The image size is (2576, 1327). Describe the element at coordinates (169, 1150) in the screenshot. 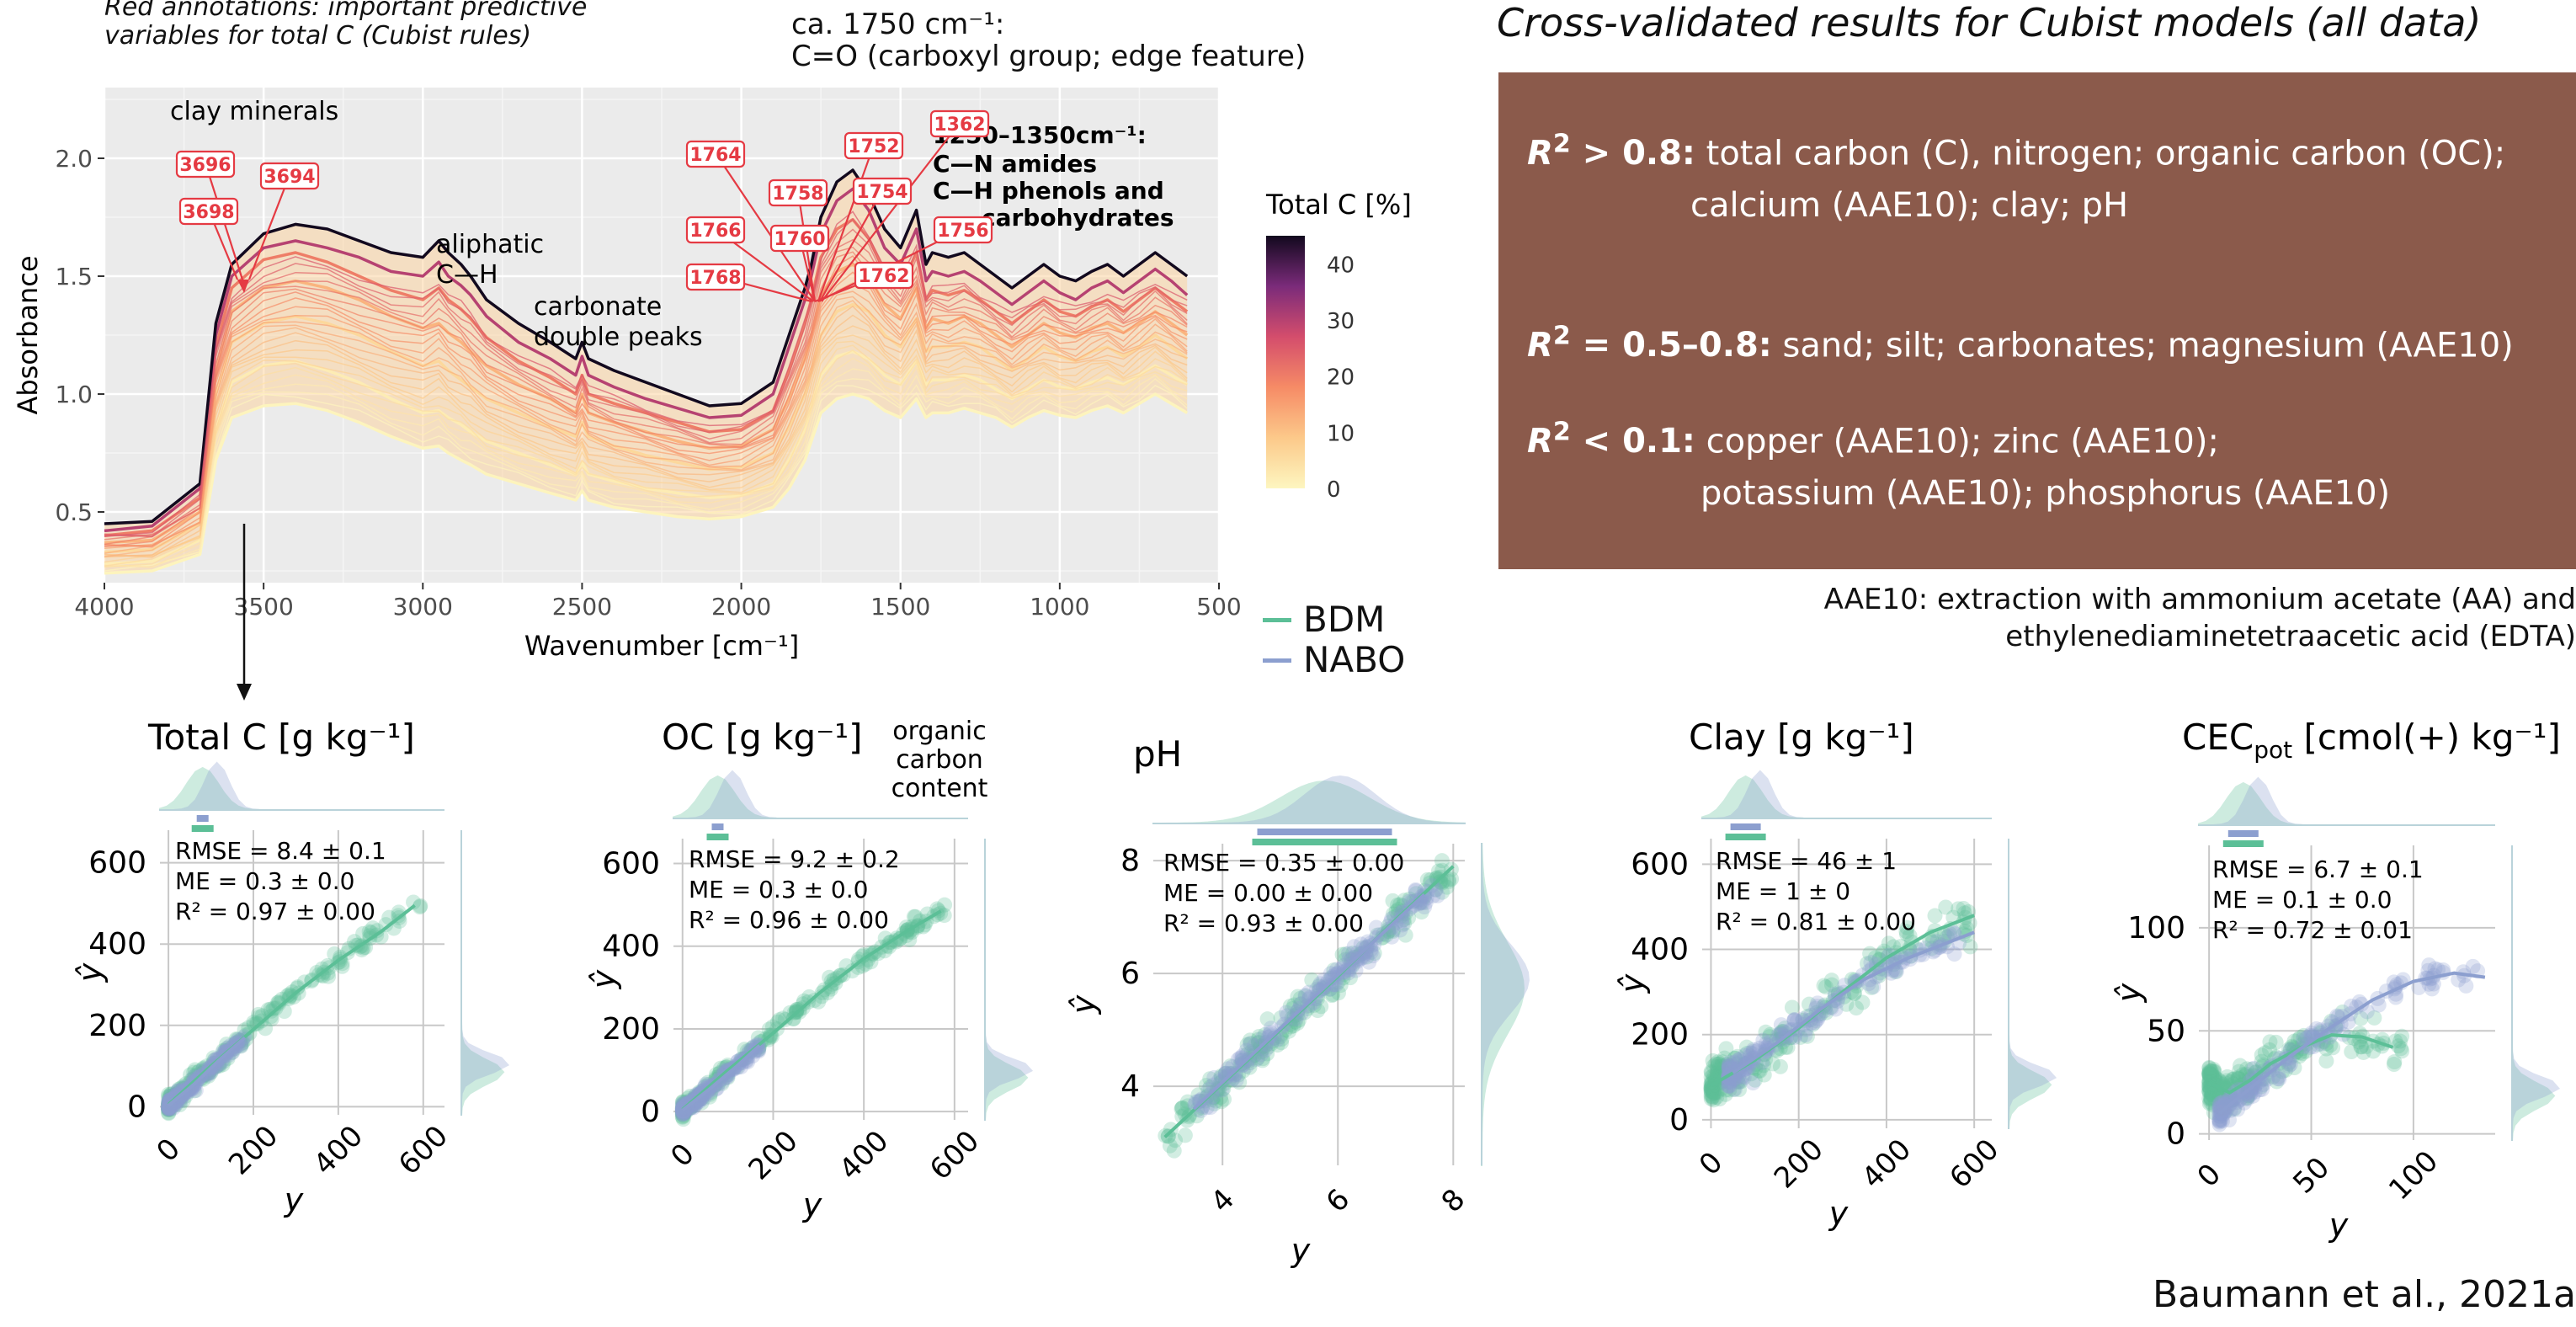

I see `tick-label-x: 0` at that location.